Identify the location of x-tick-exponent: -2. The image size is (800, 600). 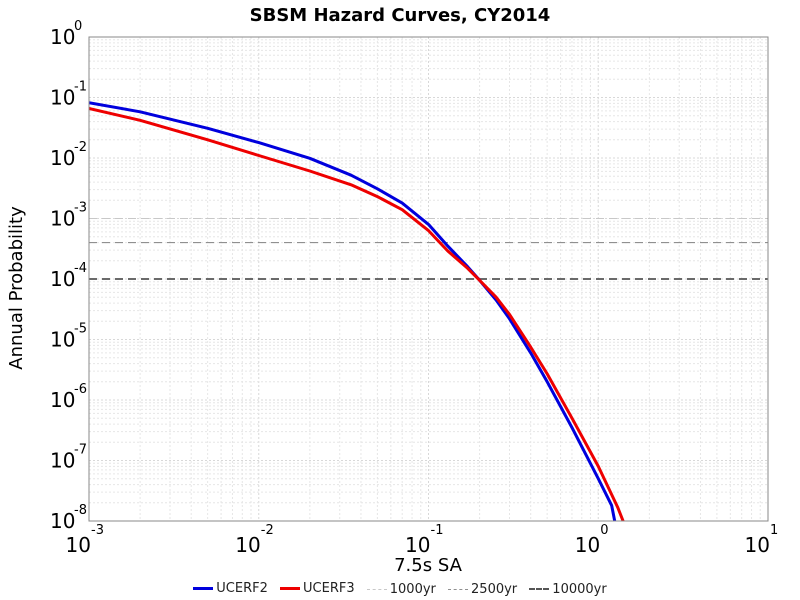
(267, 530).